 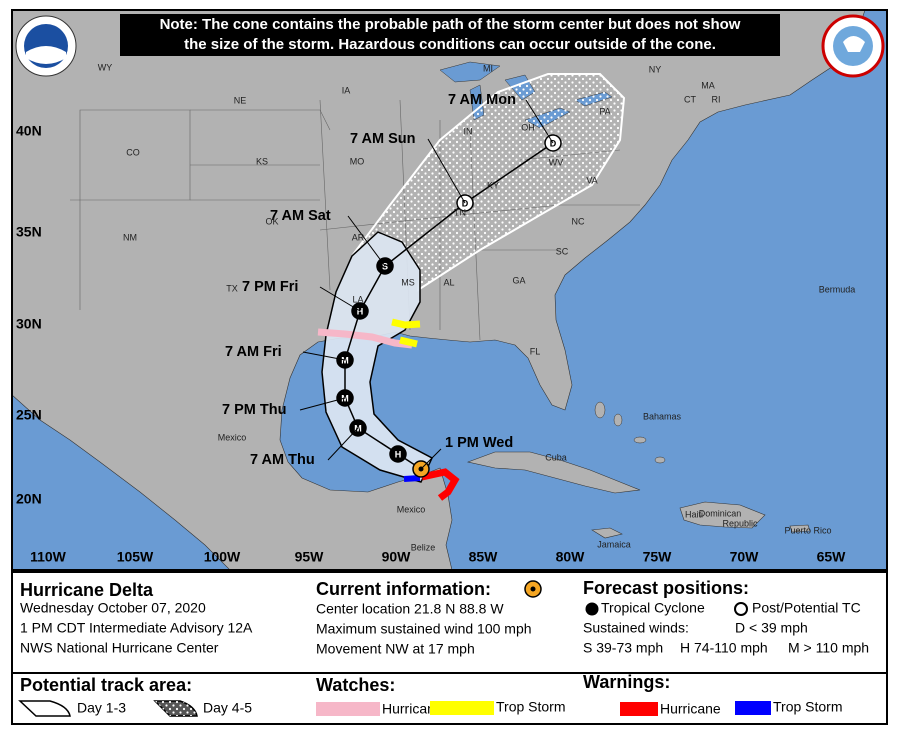 What do you see at coordinates (282, 460) in the screenshot?
I see `forecast-label: 7 AM Thu` at bounding box center [282, 460].